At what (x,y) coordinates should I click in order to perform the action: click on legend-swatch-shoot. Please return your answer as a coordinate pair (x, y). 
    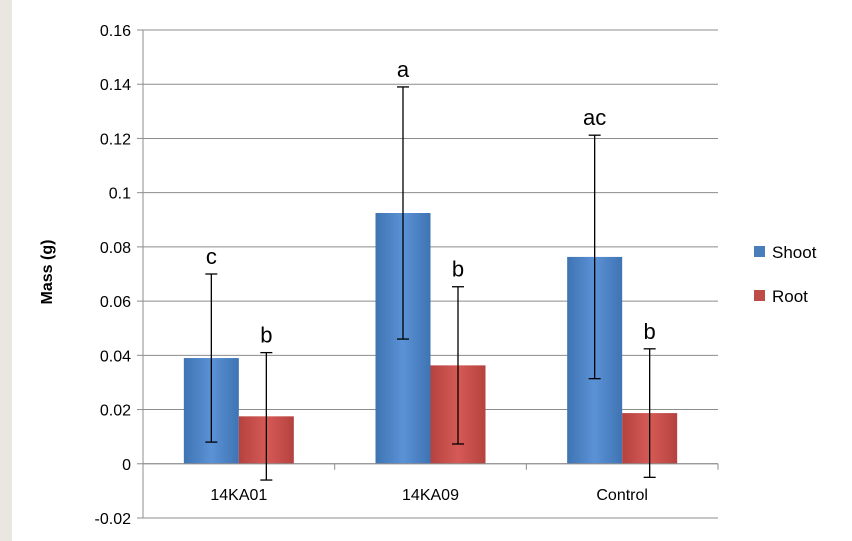
    Looking at the image, I should click on (759, 251).